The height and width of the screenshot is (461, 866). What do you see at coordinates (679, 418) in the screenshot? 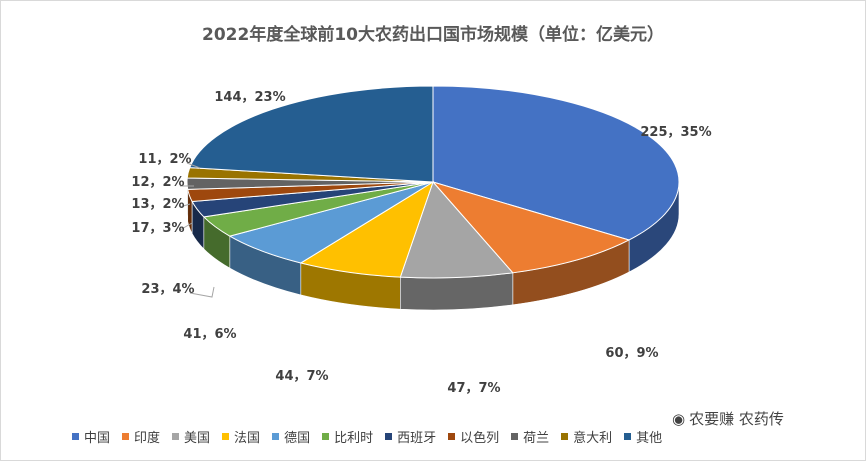
I see `wechat-icon: ◉` at bounding box center [679, 418].